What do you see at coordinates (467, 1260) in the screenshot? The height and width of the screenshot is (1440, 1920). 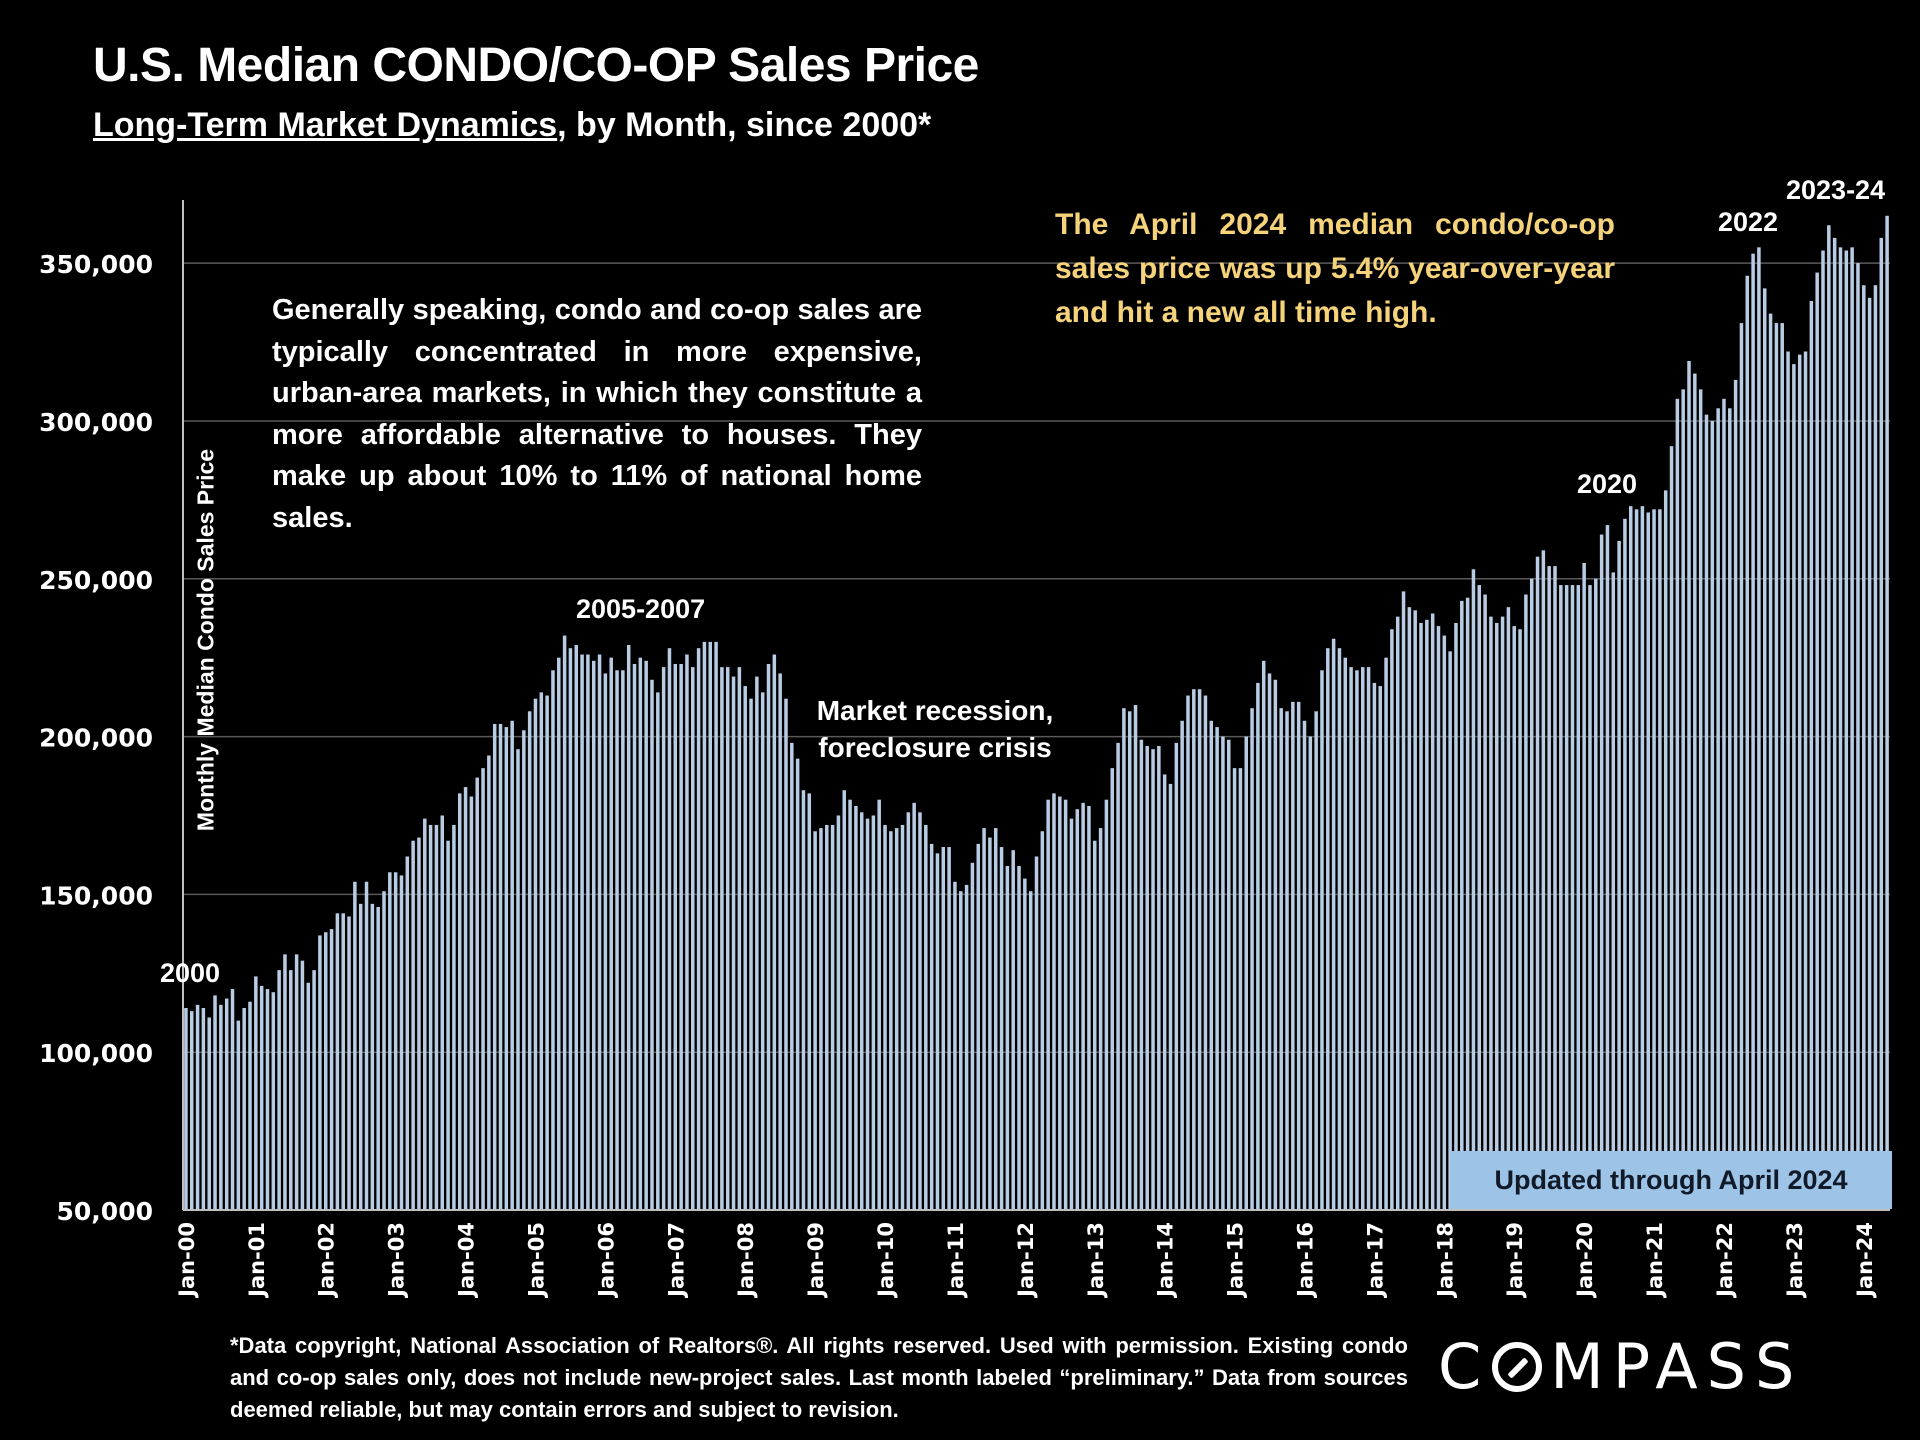 I see `x-tick-label: Jan-04` at bounding box center [467, 1260].